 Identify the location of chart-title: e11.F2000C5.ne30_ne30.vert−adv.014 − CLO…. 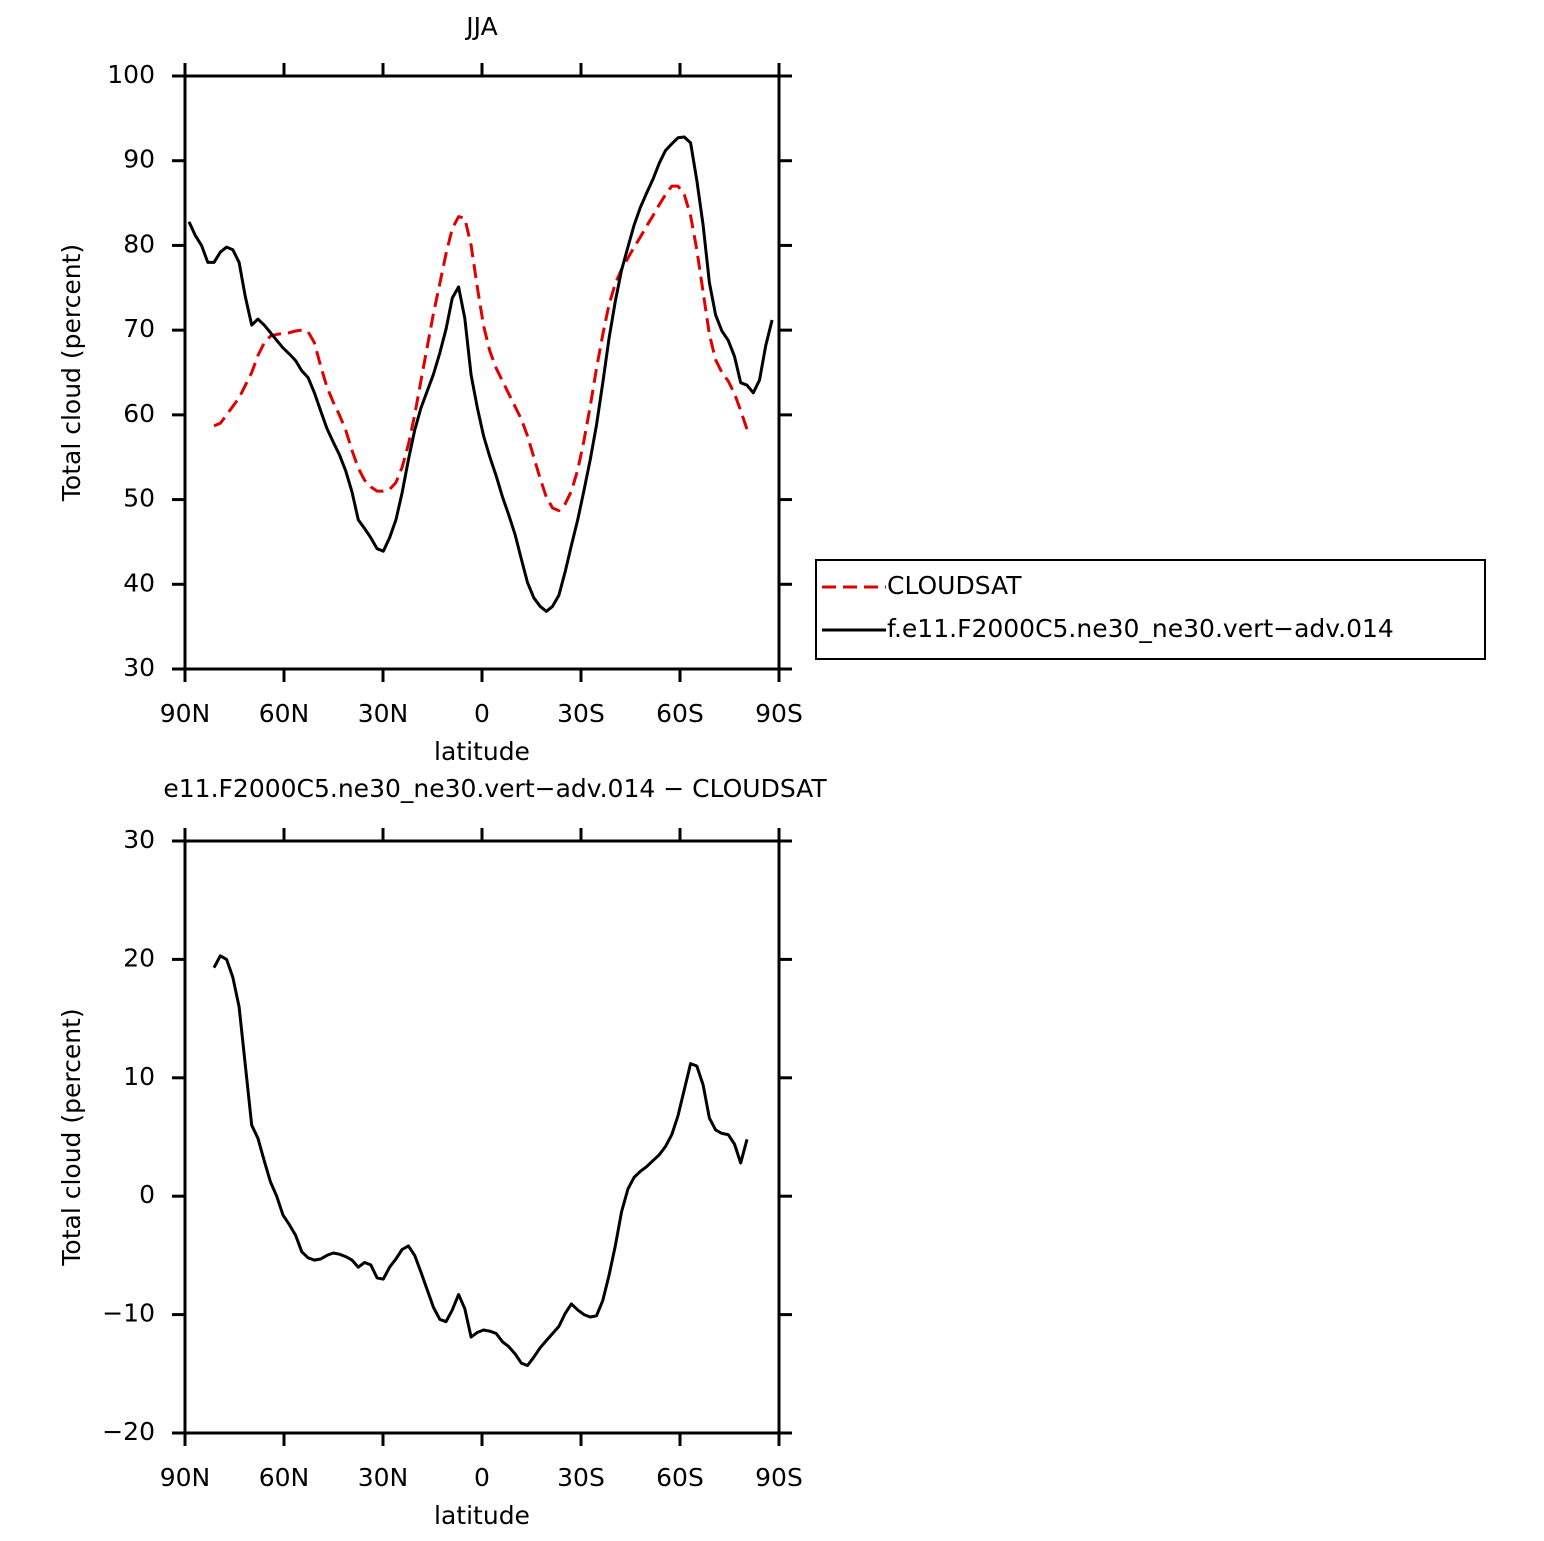
(495, 788).